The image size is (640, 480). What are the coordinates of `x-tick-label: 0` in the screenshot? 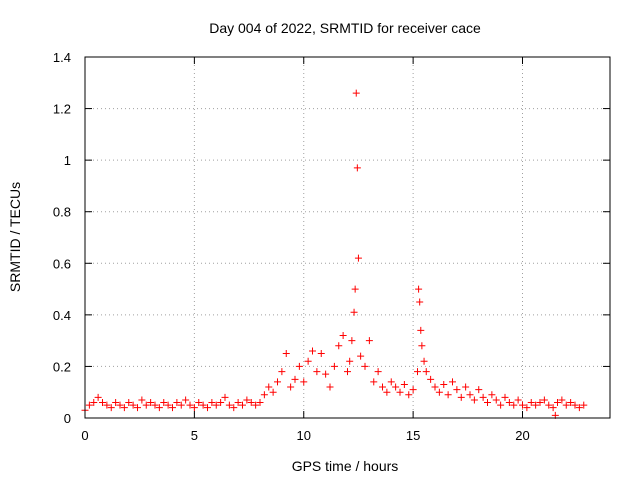 It's located at (84, 435).